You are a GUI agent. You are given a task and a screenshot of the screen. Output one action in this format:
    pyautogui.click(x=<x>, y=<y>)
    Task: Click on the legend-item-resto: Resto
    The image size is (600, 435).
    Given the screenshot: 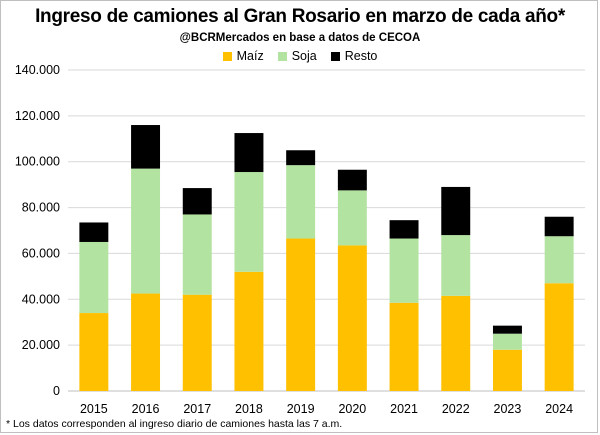 What is the action you would take?
    pyautogui.click(x=354, y=56)
    